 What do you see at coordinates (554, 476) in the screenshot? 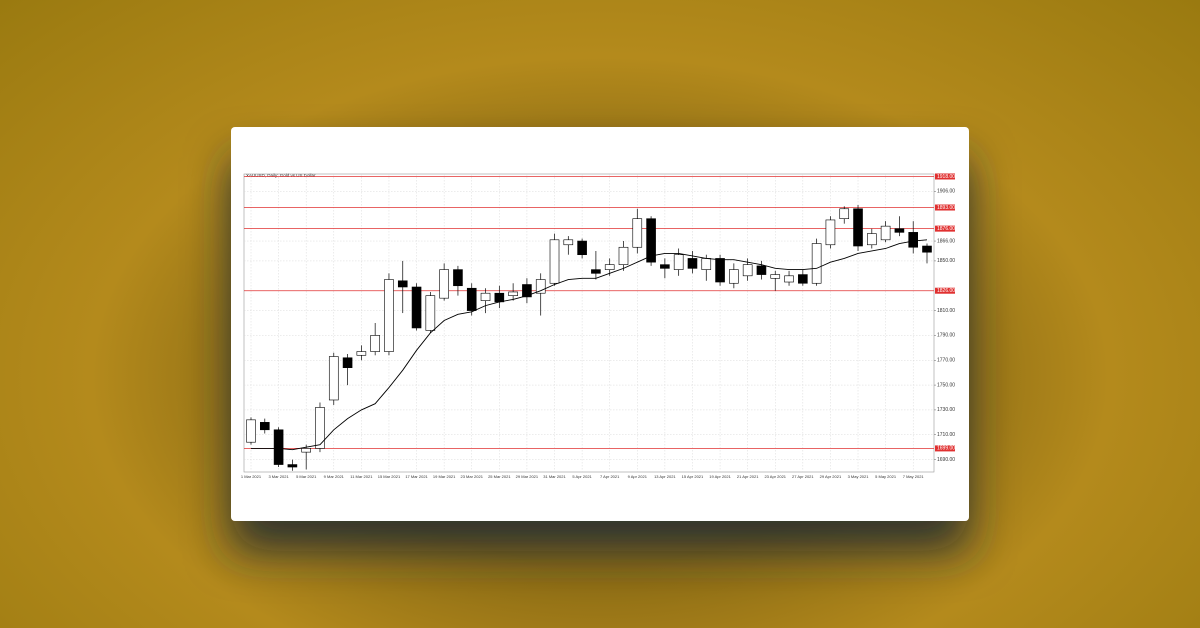
I see `x-tick-label: 31 Mar 2021` at bounding box center [554, 476].